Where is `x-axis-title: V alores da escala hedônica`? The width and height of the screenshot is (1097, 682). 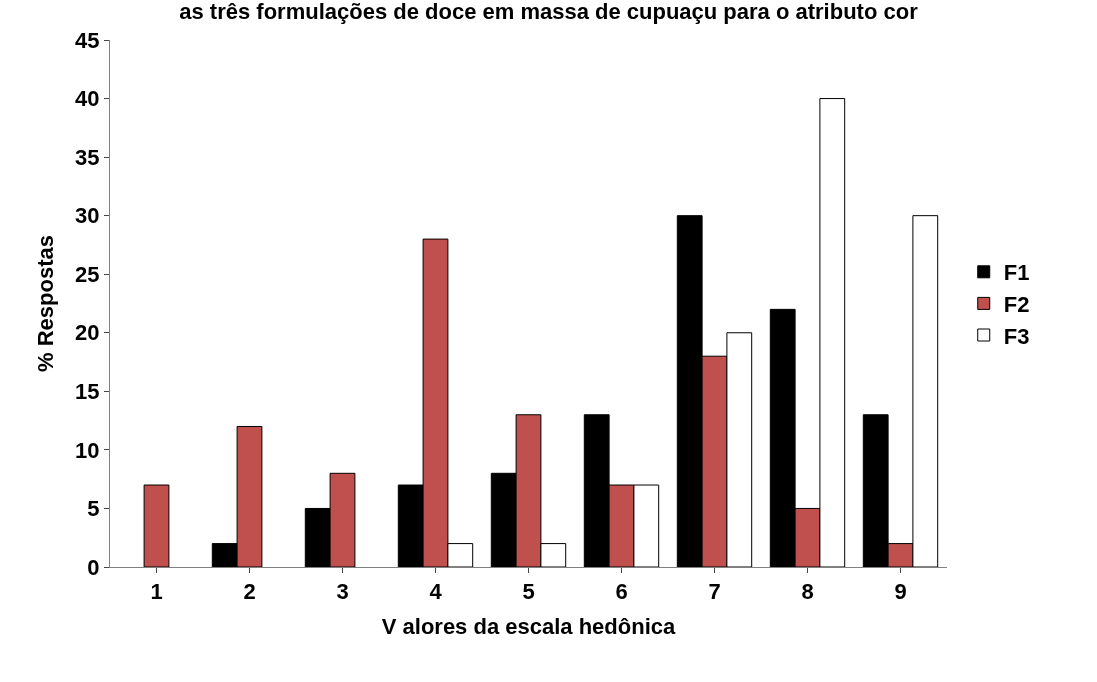
x-axis-title: V alores da escala hedônica is located at coordinates (528, 627).